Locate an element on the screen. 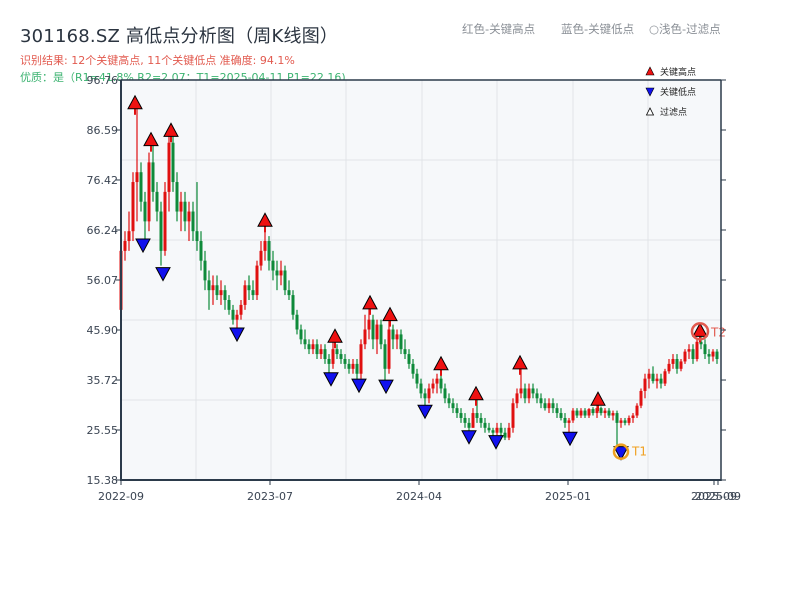 This screenshot has width=800, height=600. chart-title: 301168.SZ 高低点分析图（周K线图） is located at coordinates (179, 36).